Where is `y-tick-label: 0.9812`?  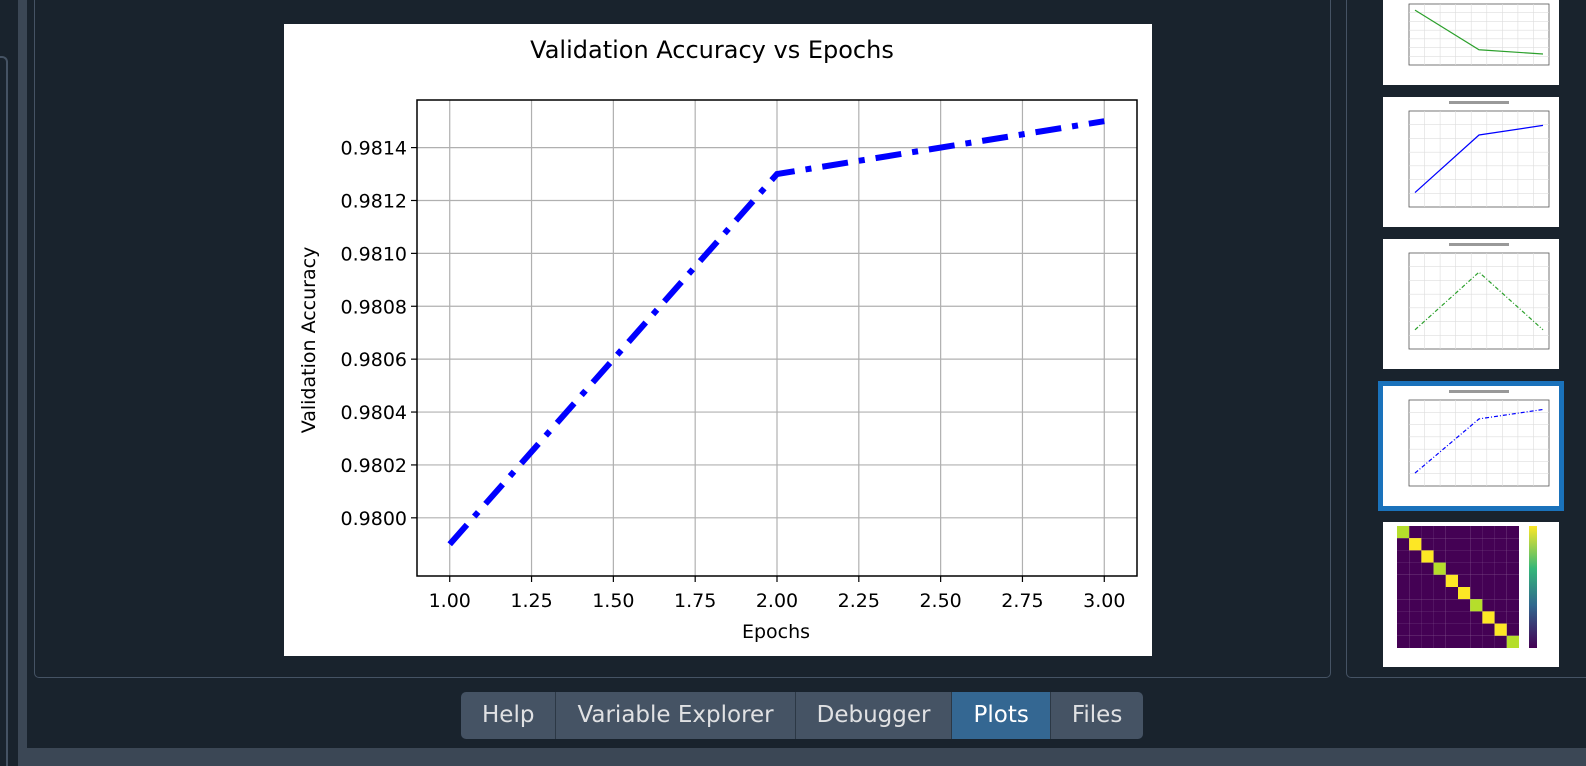 y-tick-label: 0.9812 is located at coordinates (374, 201).